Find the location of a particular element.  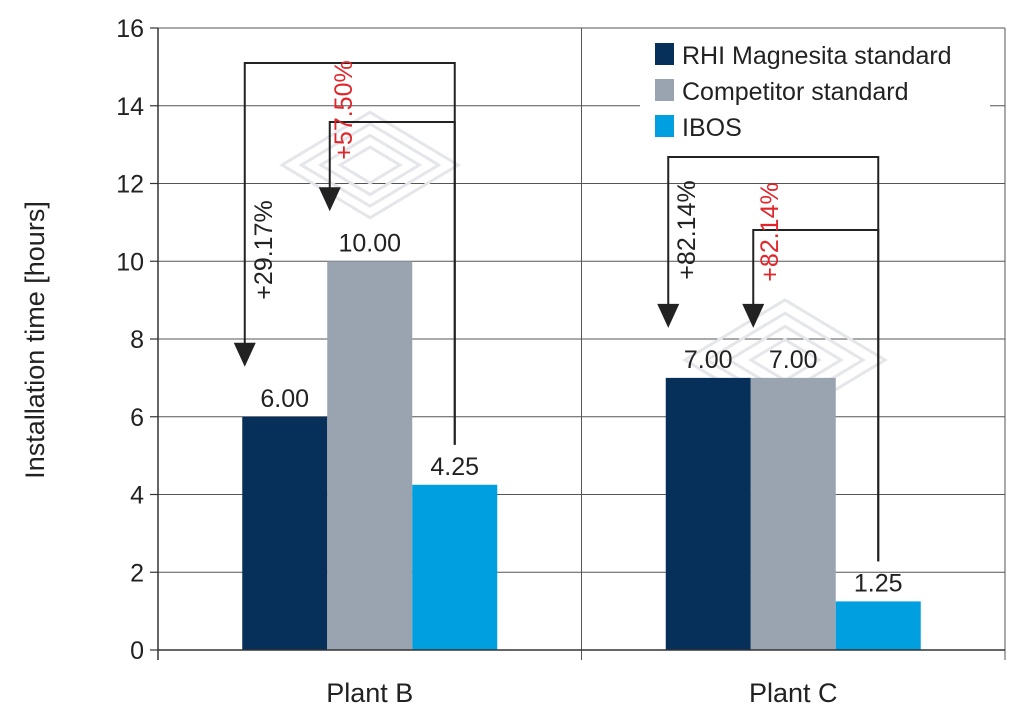

bar-value-label: 1.25 is located at coordinates (878, 583).